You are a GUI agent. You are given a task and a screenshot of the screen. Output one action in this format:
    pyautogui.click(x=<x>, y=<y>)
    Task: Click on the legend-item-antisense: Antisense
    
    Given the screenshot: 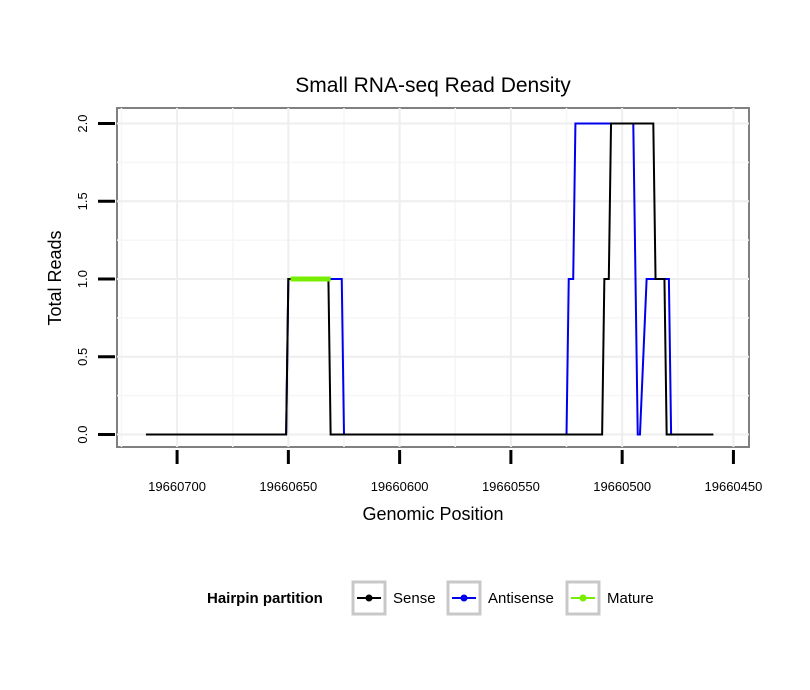 What is the action you would take?
    pyautogui.click(x=500, y=598)
    